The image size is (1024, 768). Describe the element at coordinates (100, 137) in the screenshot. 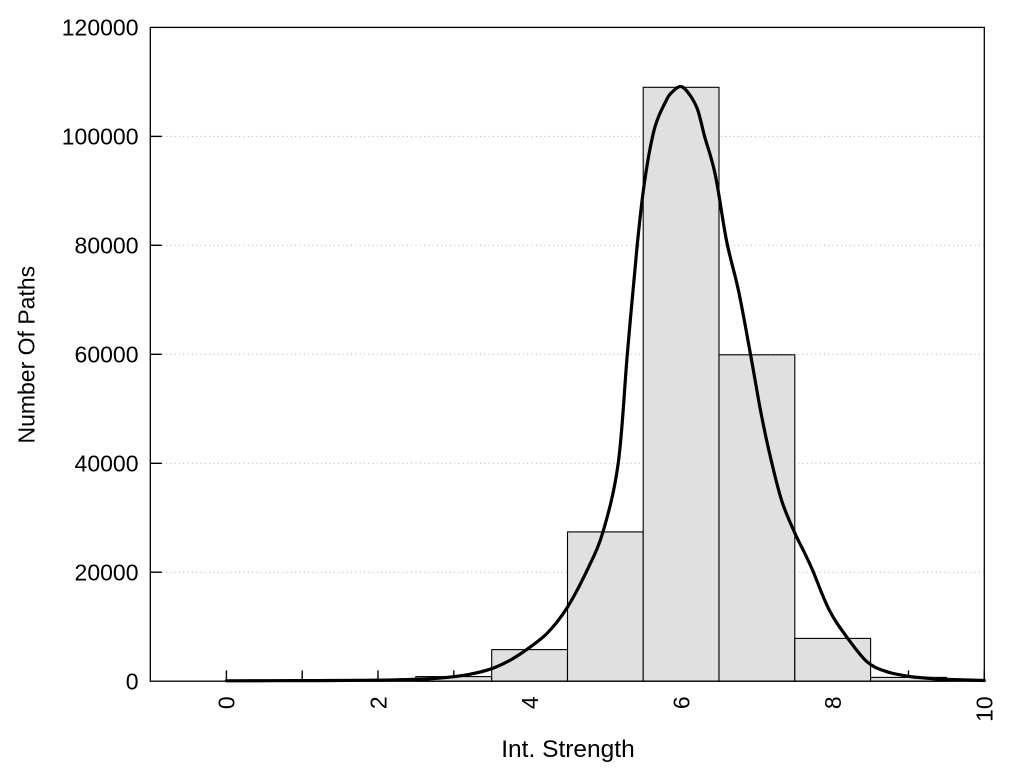

I see `svg-text: 100000` at that location.